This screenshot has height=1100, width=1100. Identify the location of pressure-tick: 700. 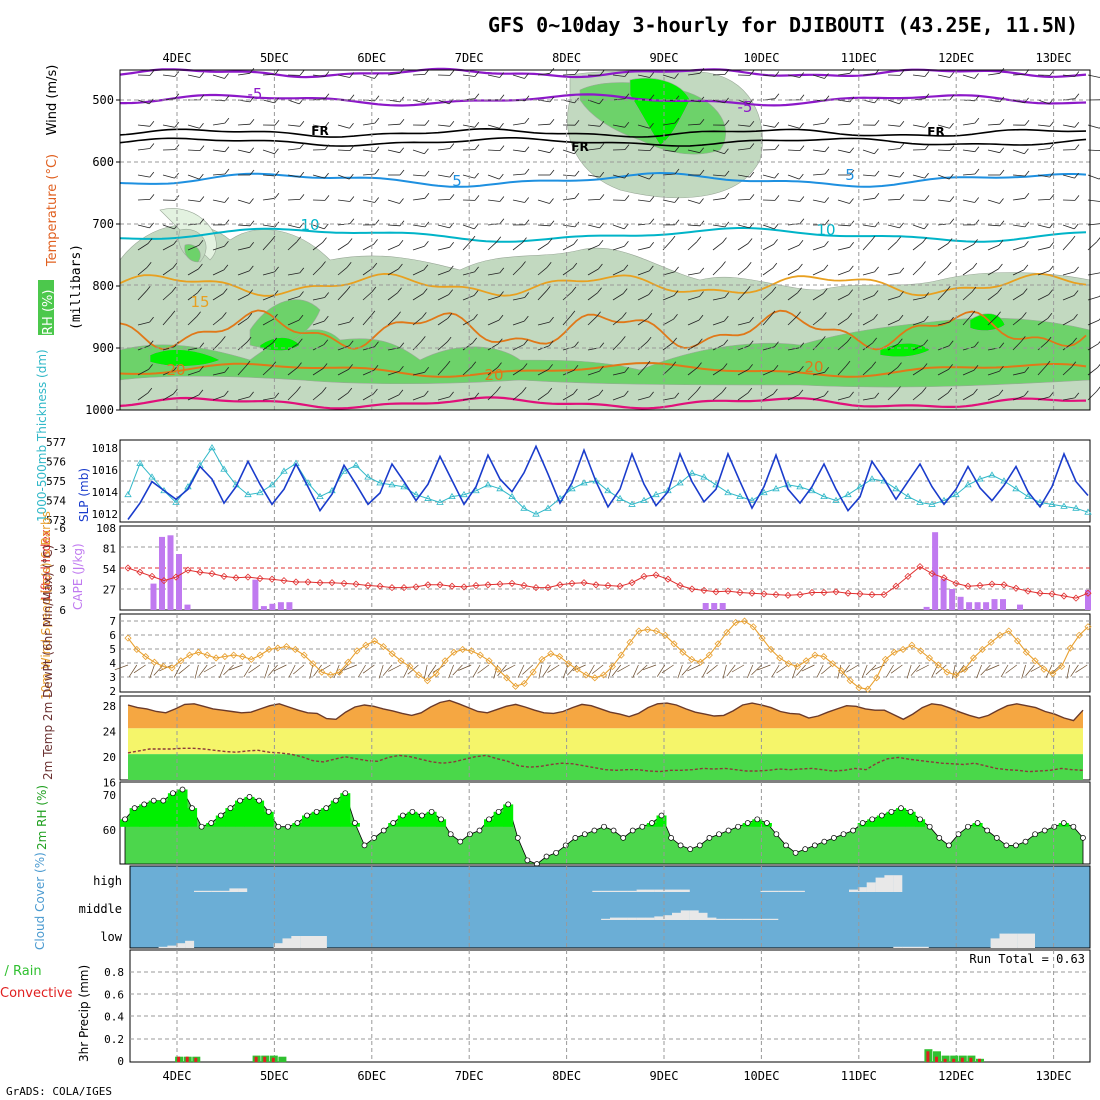
(103, 224).